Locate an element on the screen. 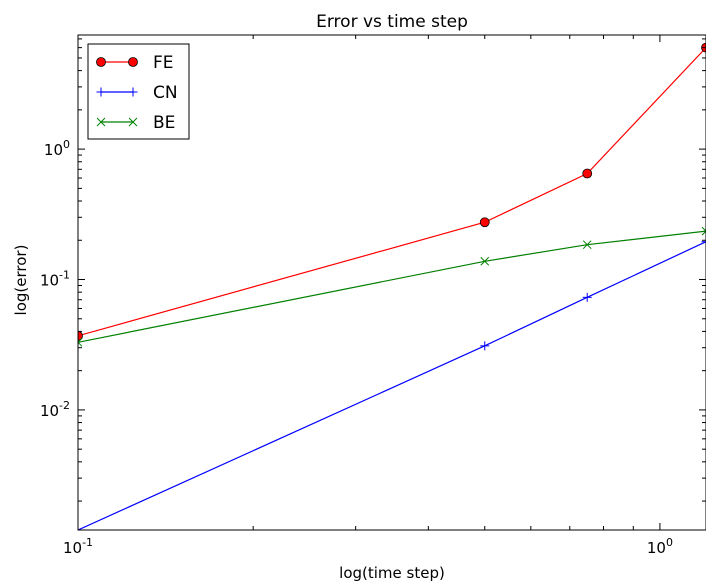  legend-label-fe: FE is located at coordinates (163, 63).